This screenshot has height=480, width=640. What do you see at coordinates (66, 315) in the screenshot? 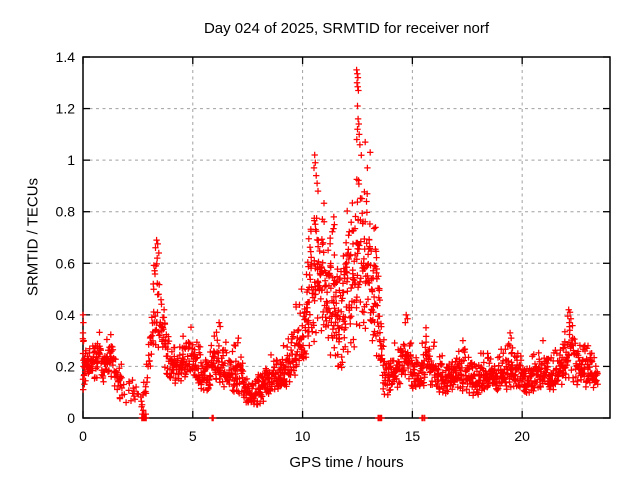
I see `y-tick-label: 0.4` at bounding box center [66, 315].